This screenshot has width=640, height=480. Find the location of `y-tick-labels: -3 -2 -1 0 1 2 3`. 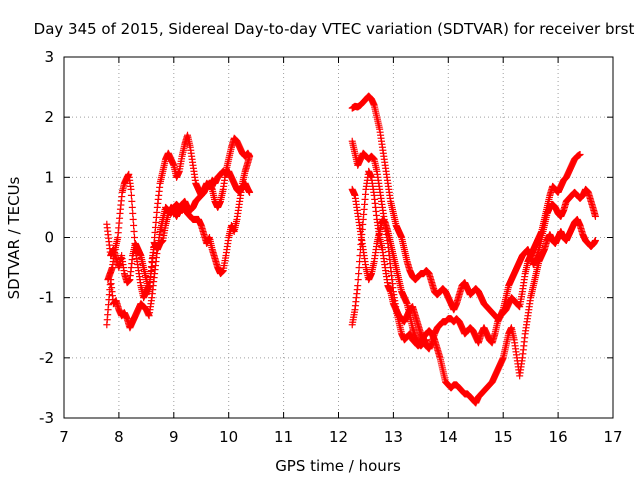

y-tick-labels: -3 -2 -1 0 1 2 3 is located at coordinates (46, 237).